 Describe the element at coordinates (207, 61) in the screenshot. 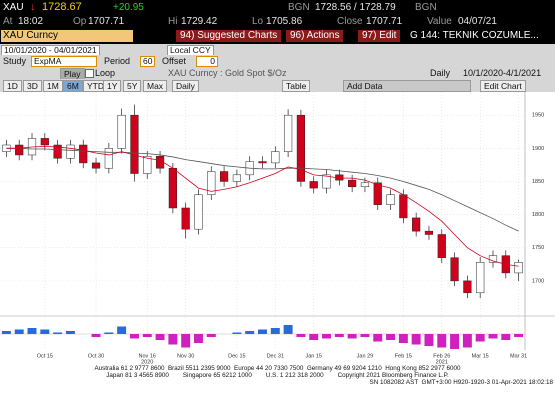

I see `offset: 0` at that location.